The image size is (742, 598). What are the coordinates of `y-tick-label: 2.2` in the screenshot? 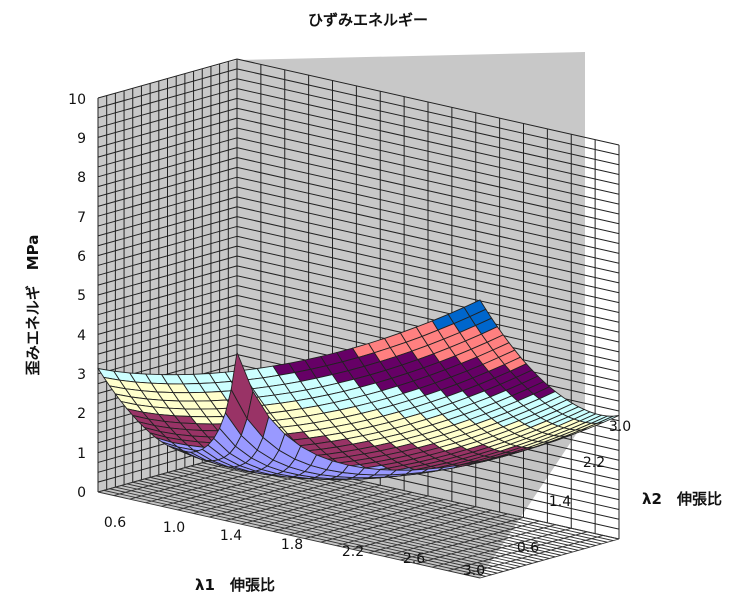 It's located at (594, 463).